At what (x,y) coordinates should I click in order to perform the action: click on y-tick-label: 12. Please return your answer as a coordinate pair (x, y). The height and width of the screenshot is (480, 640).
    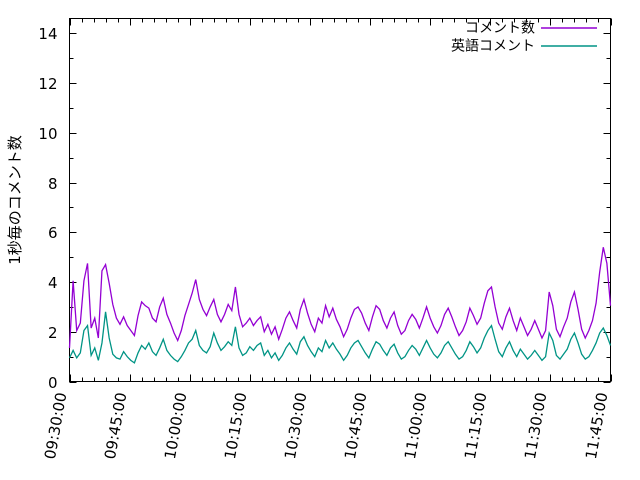
    Looking at the image, I should click on (47, 84).